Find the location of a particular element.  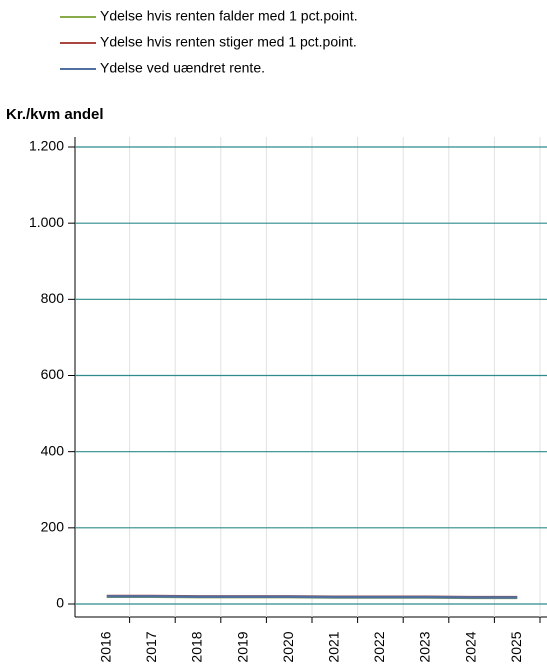

x-tick-label: 2016 is located at coordinates (106, 646).